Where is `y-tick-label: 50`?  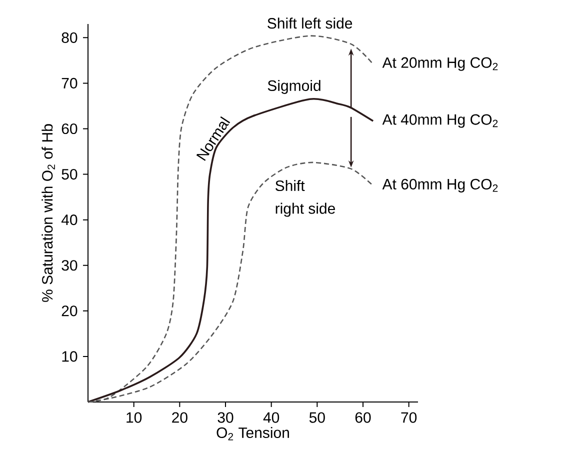 y-tick-label: 50 is located at coordinates (70, 174).